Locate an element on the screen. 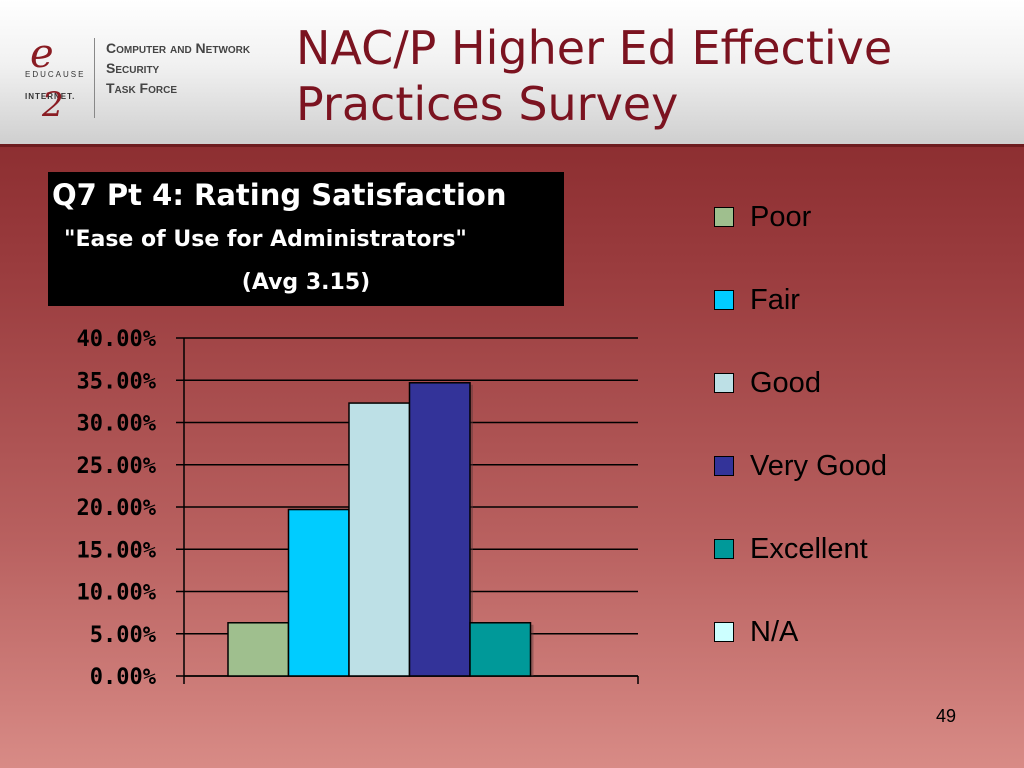  legend-label: Poor is located at coordinates (781, 216).